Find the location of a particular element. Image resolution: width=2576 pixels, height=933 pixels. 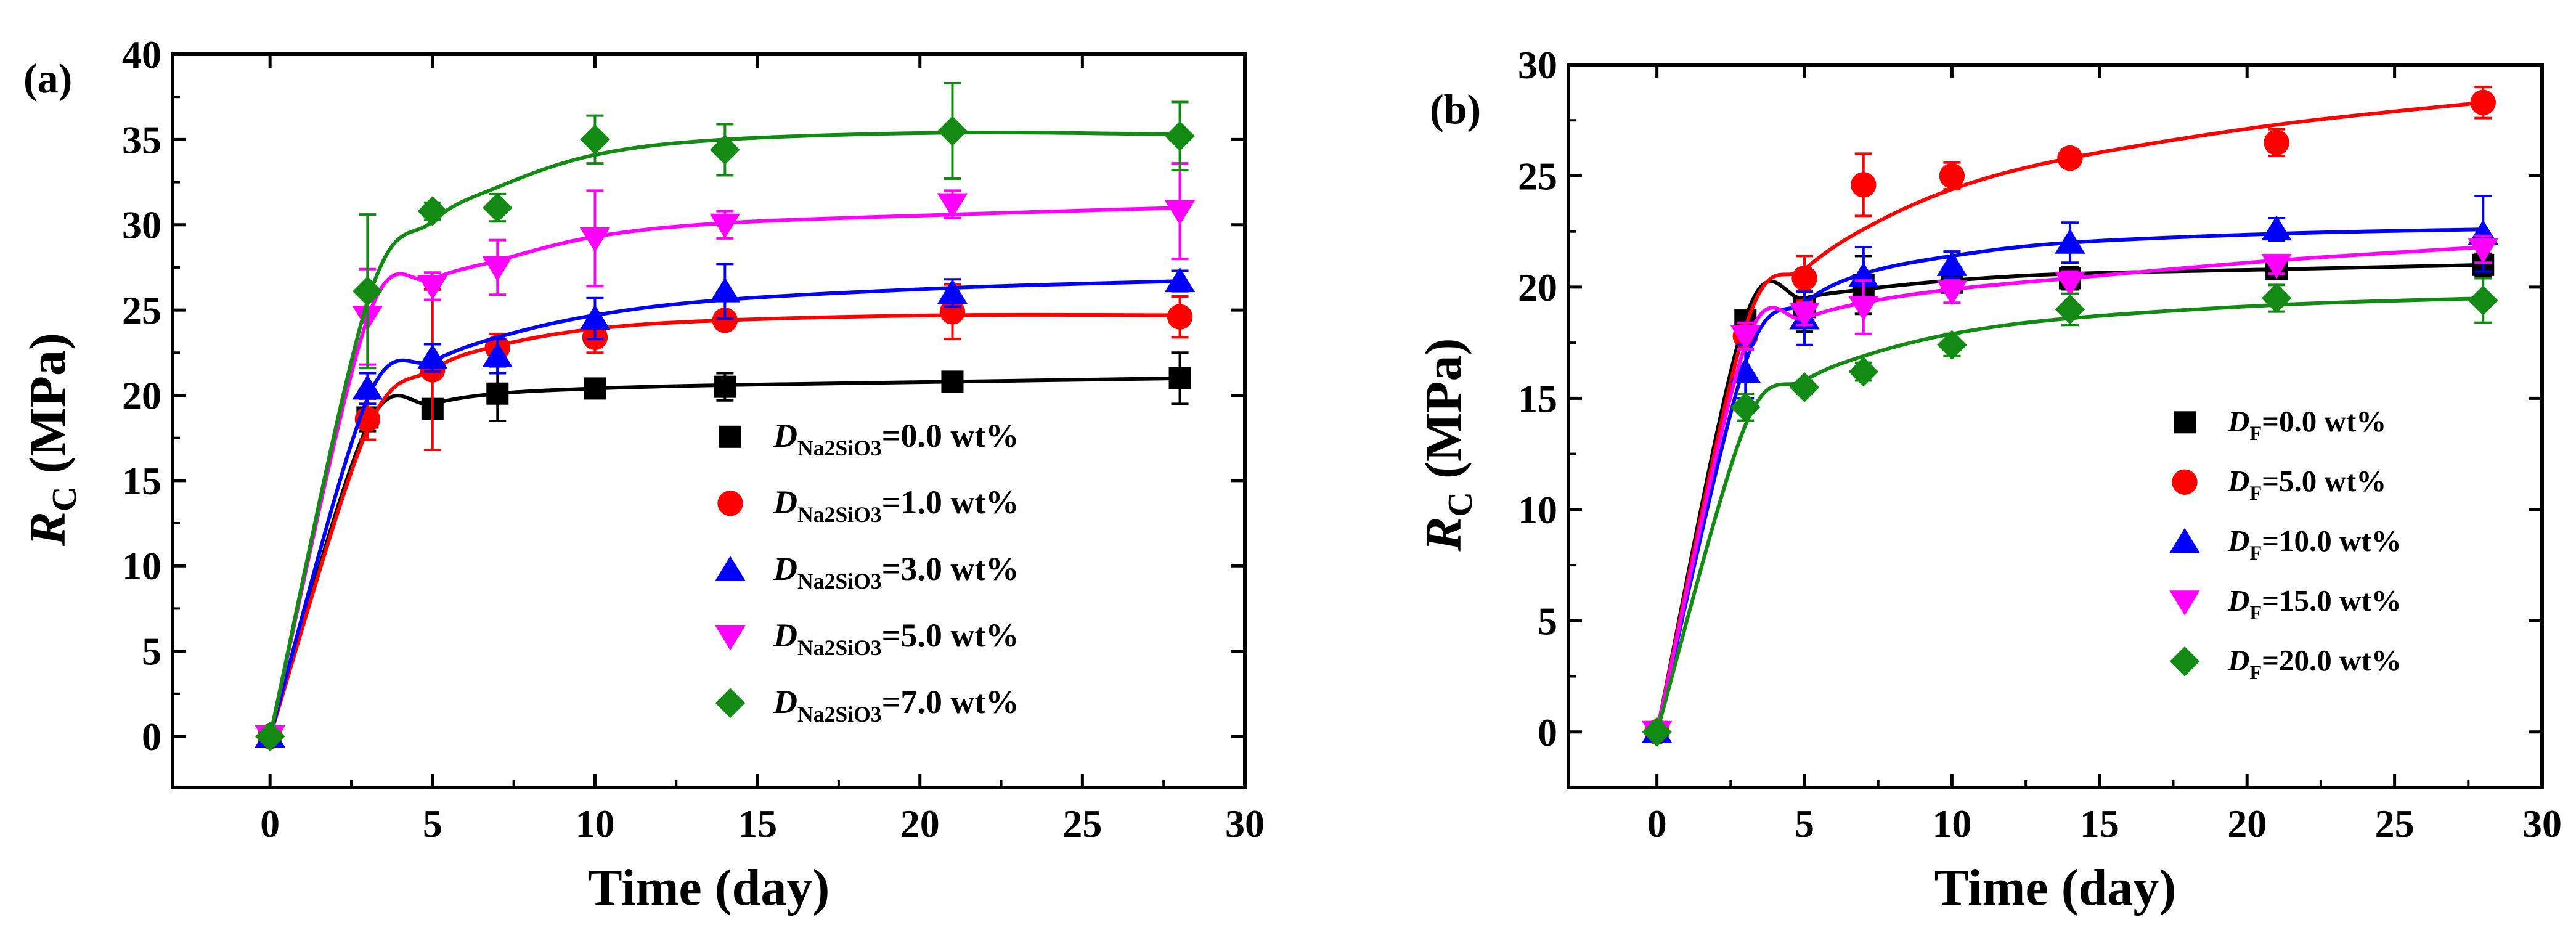

legend-label: DF=15.0 wt% is located at coordinates (2314, 604).